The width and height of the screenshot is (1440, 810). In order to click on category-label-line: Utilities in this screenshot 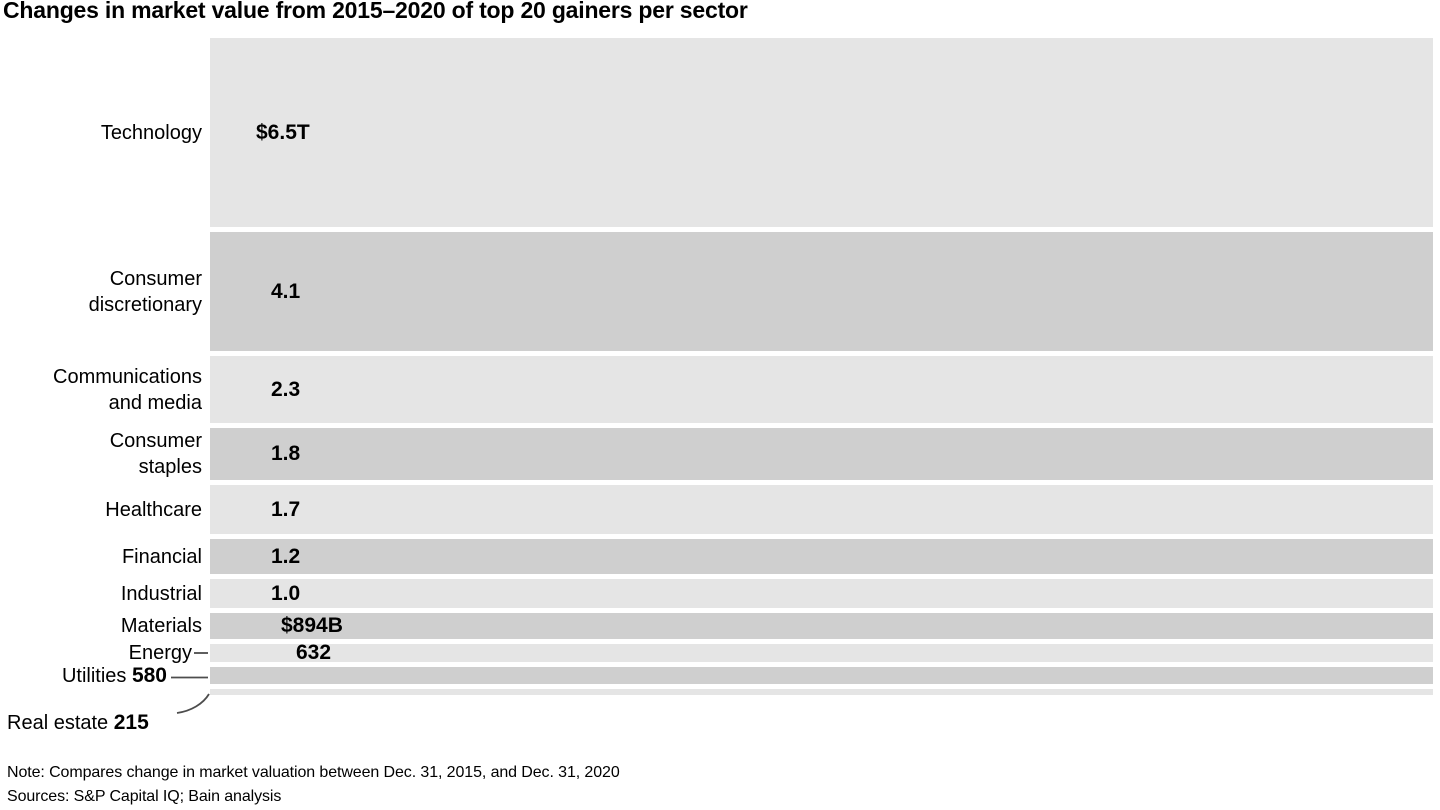, I will do `click(94, 675)`.